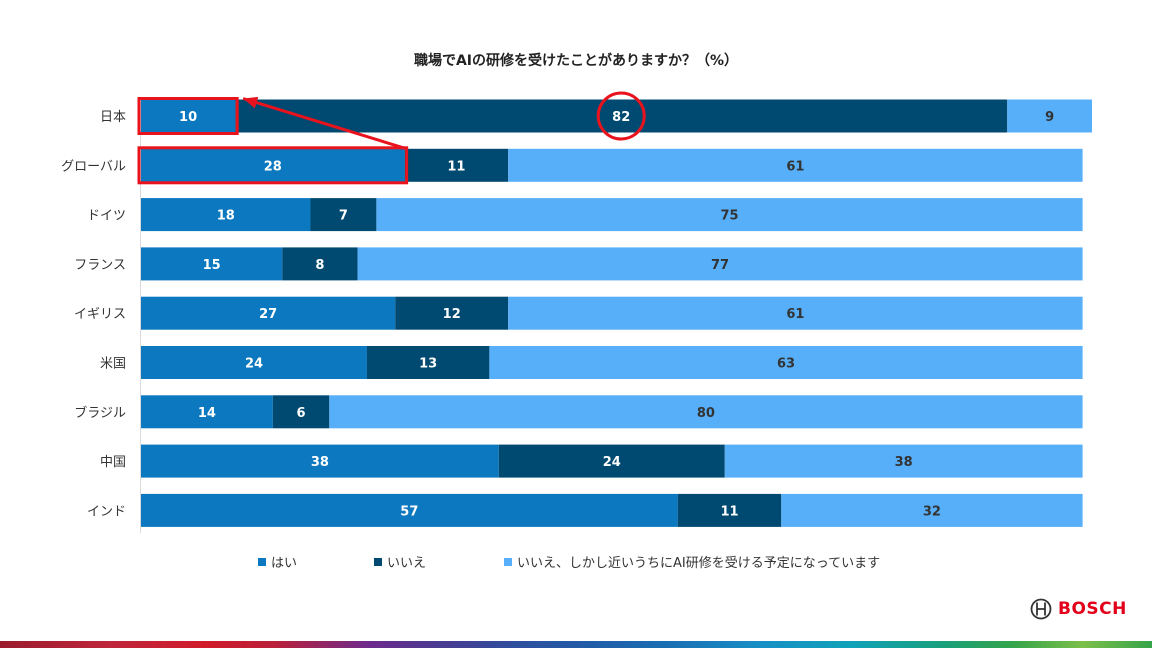 Image resolution: width=1152 pixels, height=648 pixels. I want to click on data-label: 28, so click(273, 166).